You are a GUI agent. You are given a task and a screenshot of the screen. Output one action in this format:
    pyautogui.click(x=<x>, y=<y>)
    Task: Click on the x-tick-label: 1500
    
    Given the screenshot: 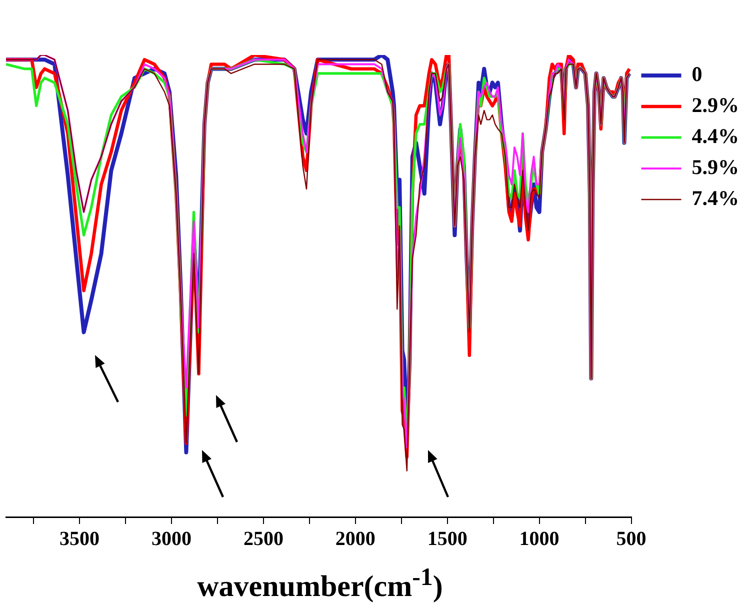 What is the action you would take?
    pyautogui.click(x=447, y=539)
    